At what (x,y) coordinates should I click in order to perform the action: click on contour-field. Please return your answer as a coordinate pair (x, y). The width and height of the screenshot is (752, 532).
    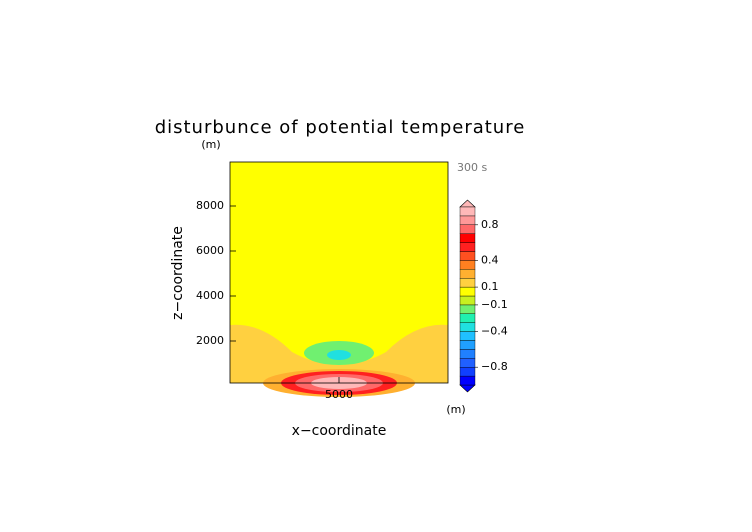
    Looking at the image, I should click on (339, 279).